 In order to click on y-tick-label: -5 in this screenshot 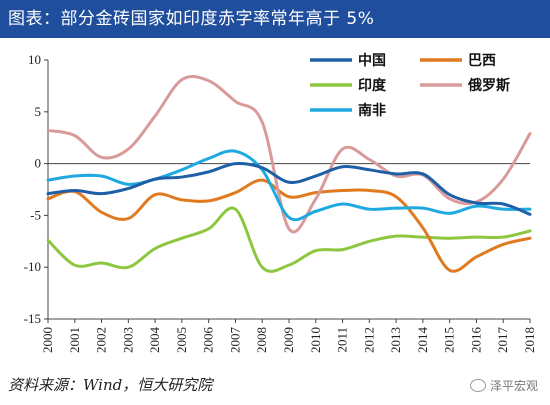, I will do `click(35, 214)`.